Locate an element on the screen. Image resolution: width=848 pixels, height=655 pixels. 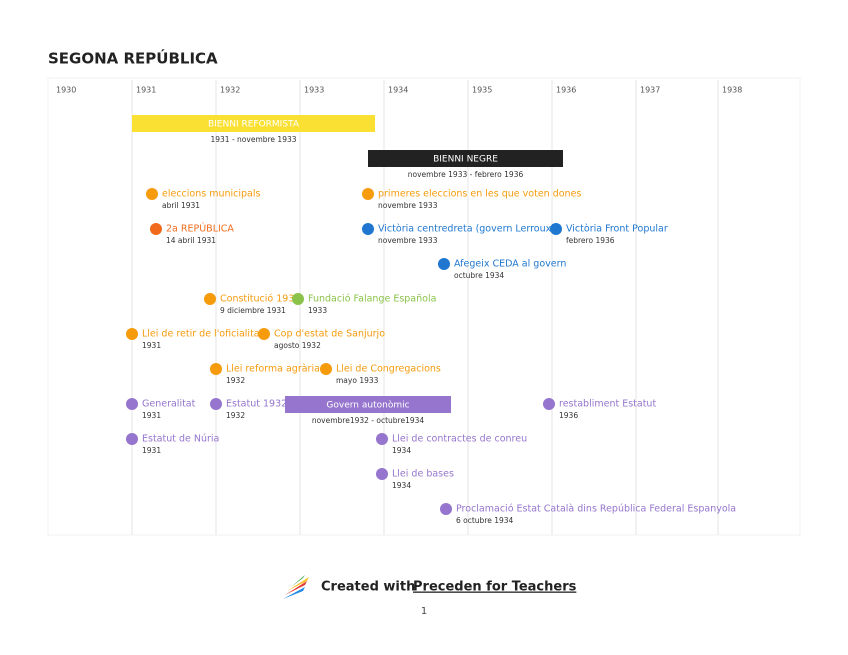
event-date: mayo 1933 is located at coordinates (357, 380).